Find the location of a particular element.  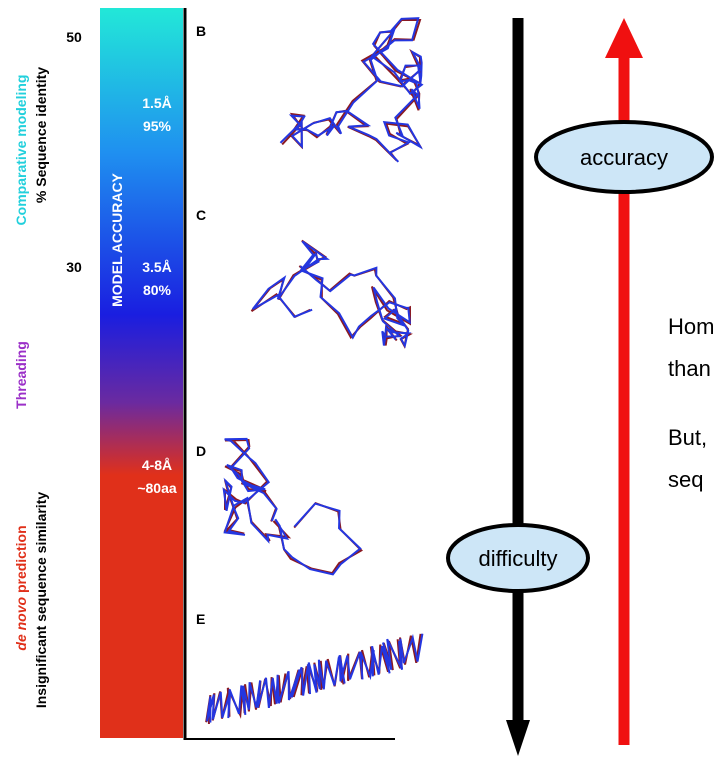

rest-part: prediction is located at coordinates (21, 561).